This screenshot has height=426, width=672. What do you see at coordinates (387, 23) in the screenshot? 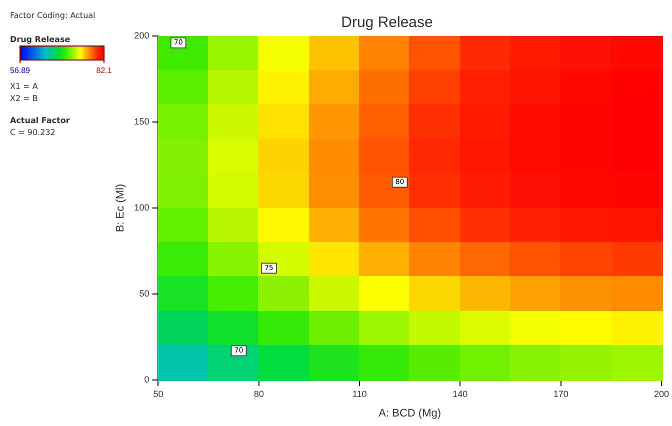
I see `chart-title: Drug Release` at bounding box center [387, 23].